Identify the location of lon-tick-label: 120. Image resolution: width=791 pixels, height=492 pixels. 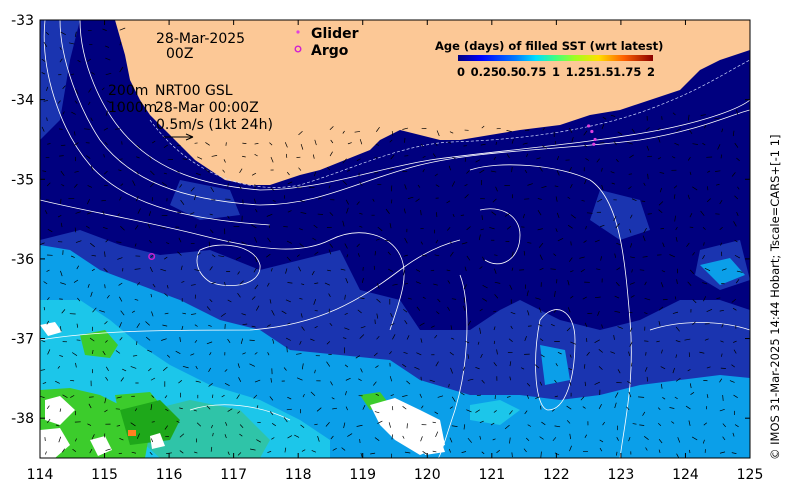
(427, 475).